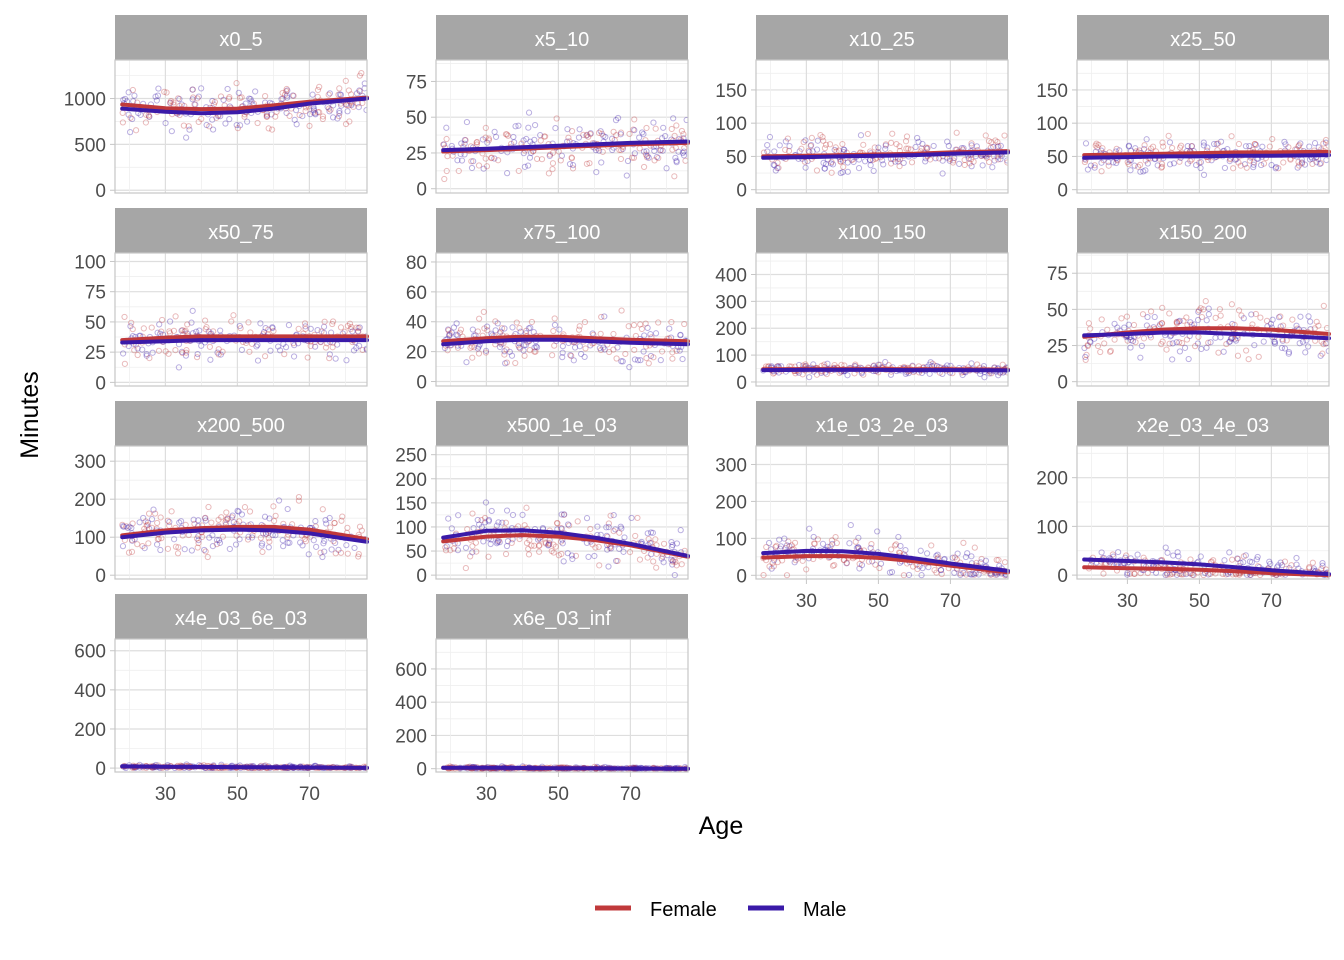 This screenshot has height=960, width=1344. I want to click on x-tick-label: 30, so click(806, 601).